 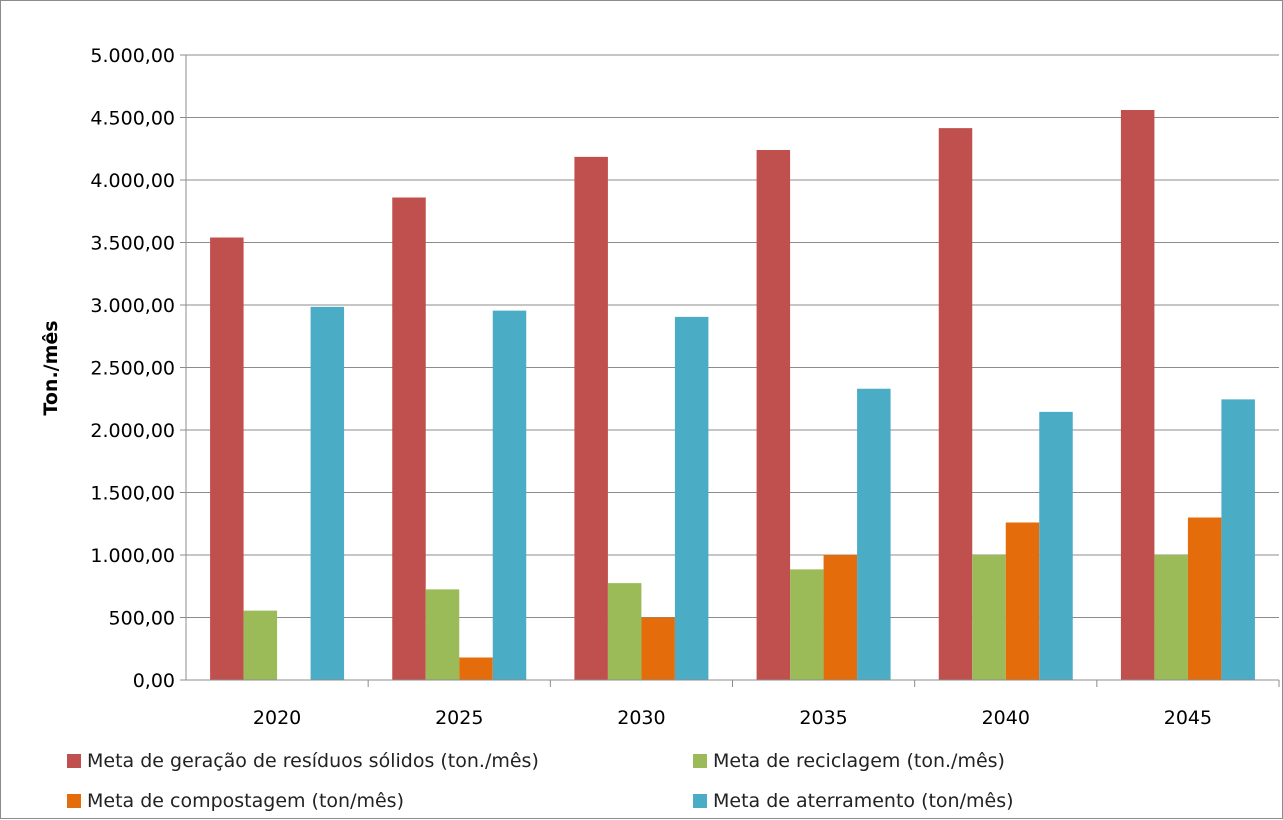 What do you see at coordinates (51, 367) in the screenshot?
I see `y-axis-label: Ton./mês` at bounding box center [51, 367].